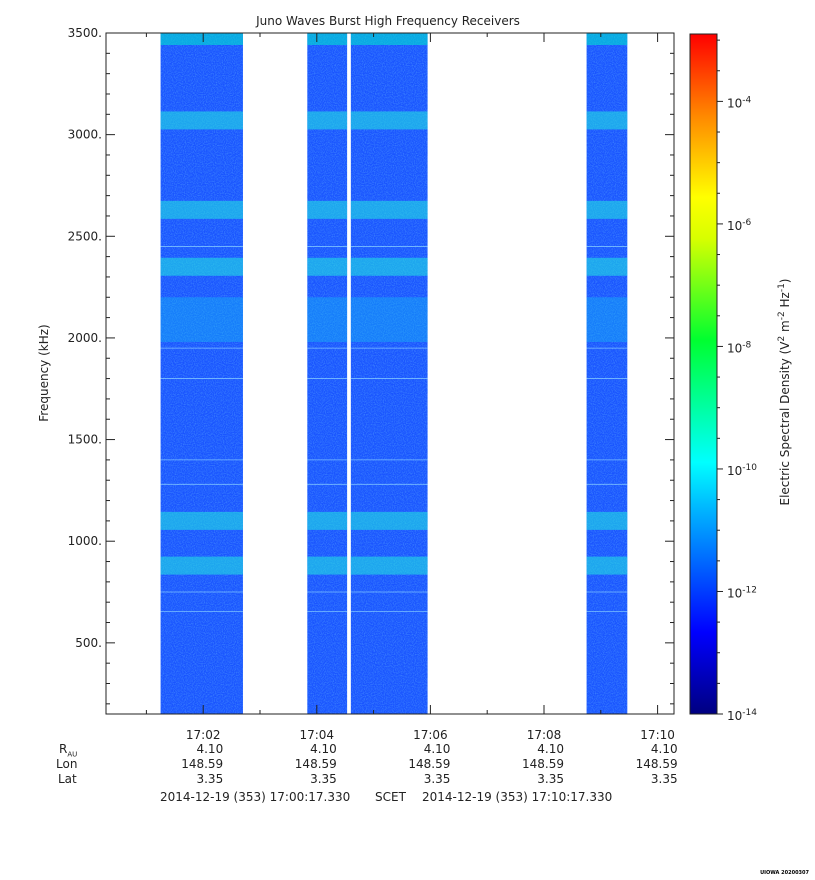  What do you see at coordinates (88, 643) in the screenshot?
I see `y-tick-label: 500.` at bounding box center [88, 643].